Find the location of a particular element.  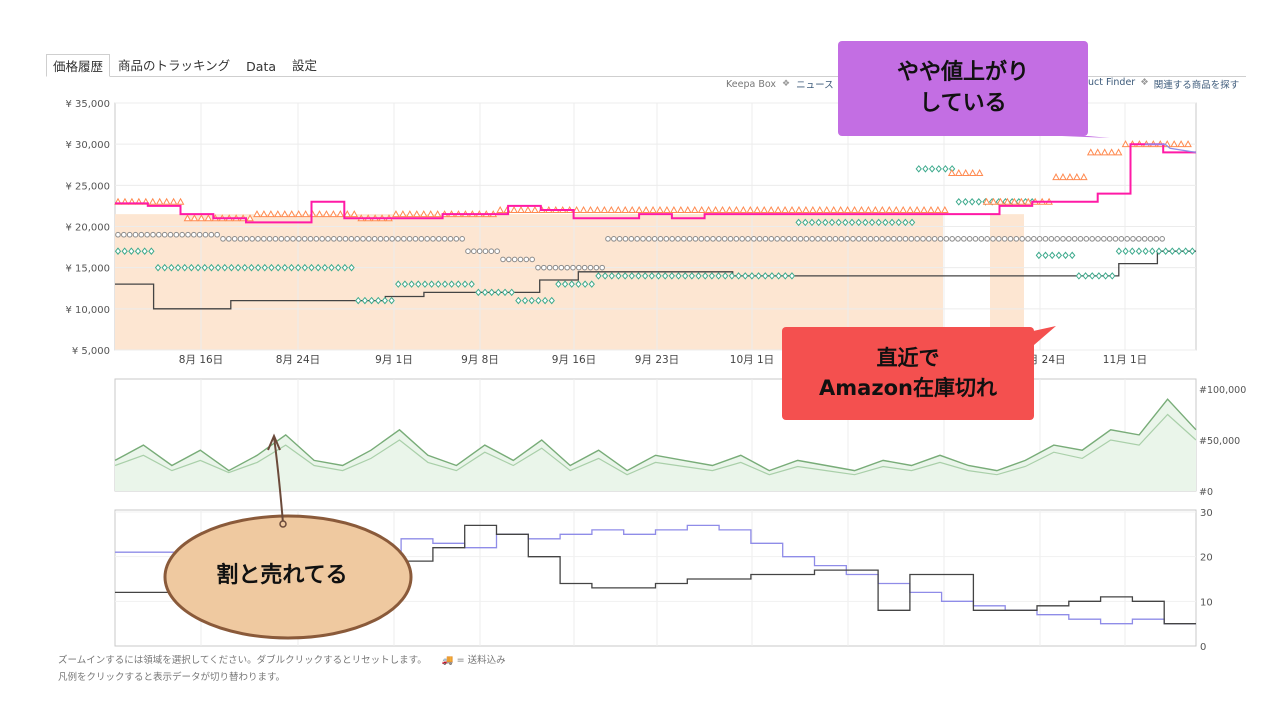

rank-y-tick: #50,000 is located at coordinates (1219, 441).